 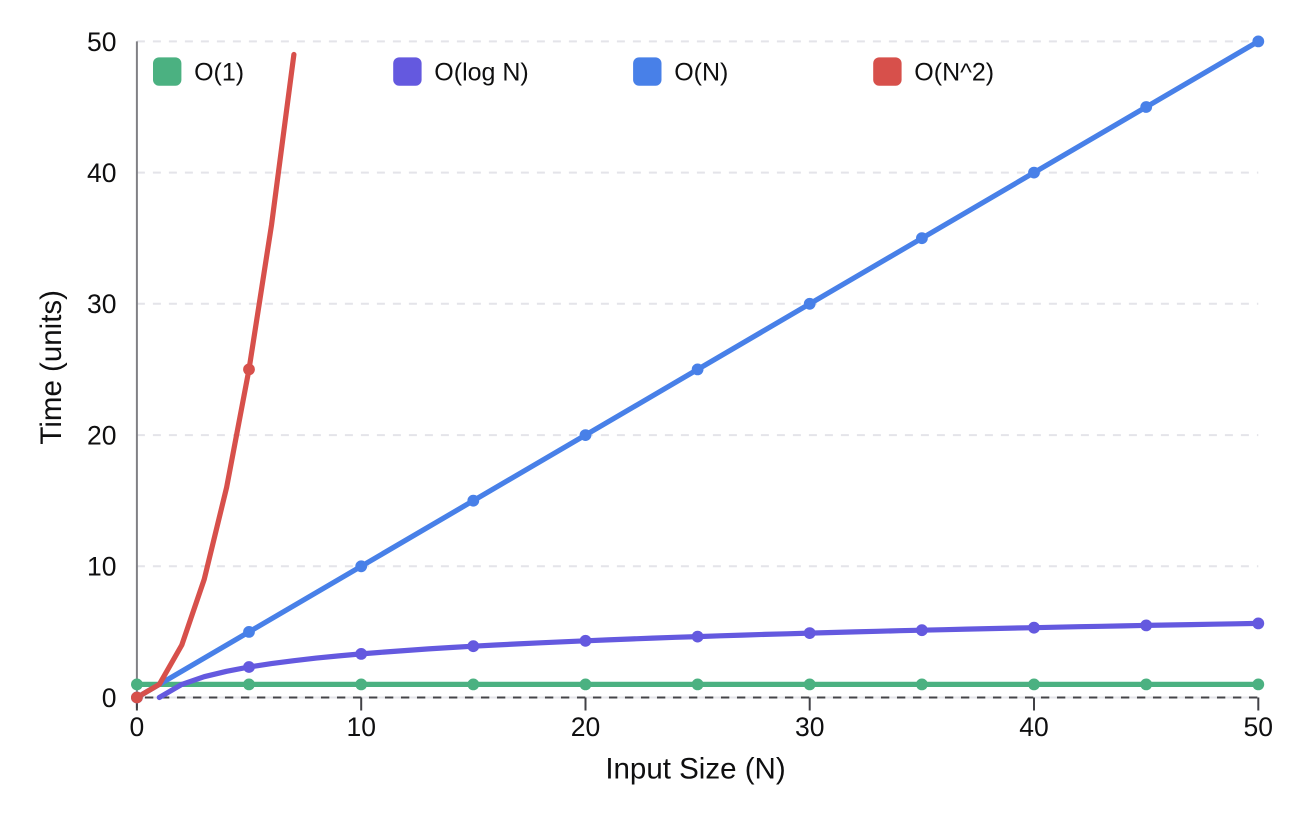 I want to click on svg-text: O(1), so click(x=219, y=73).